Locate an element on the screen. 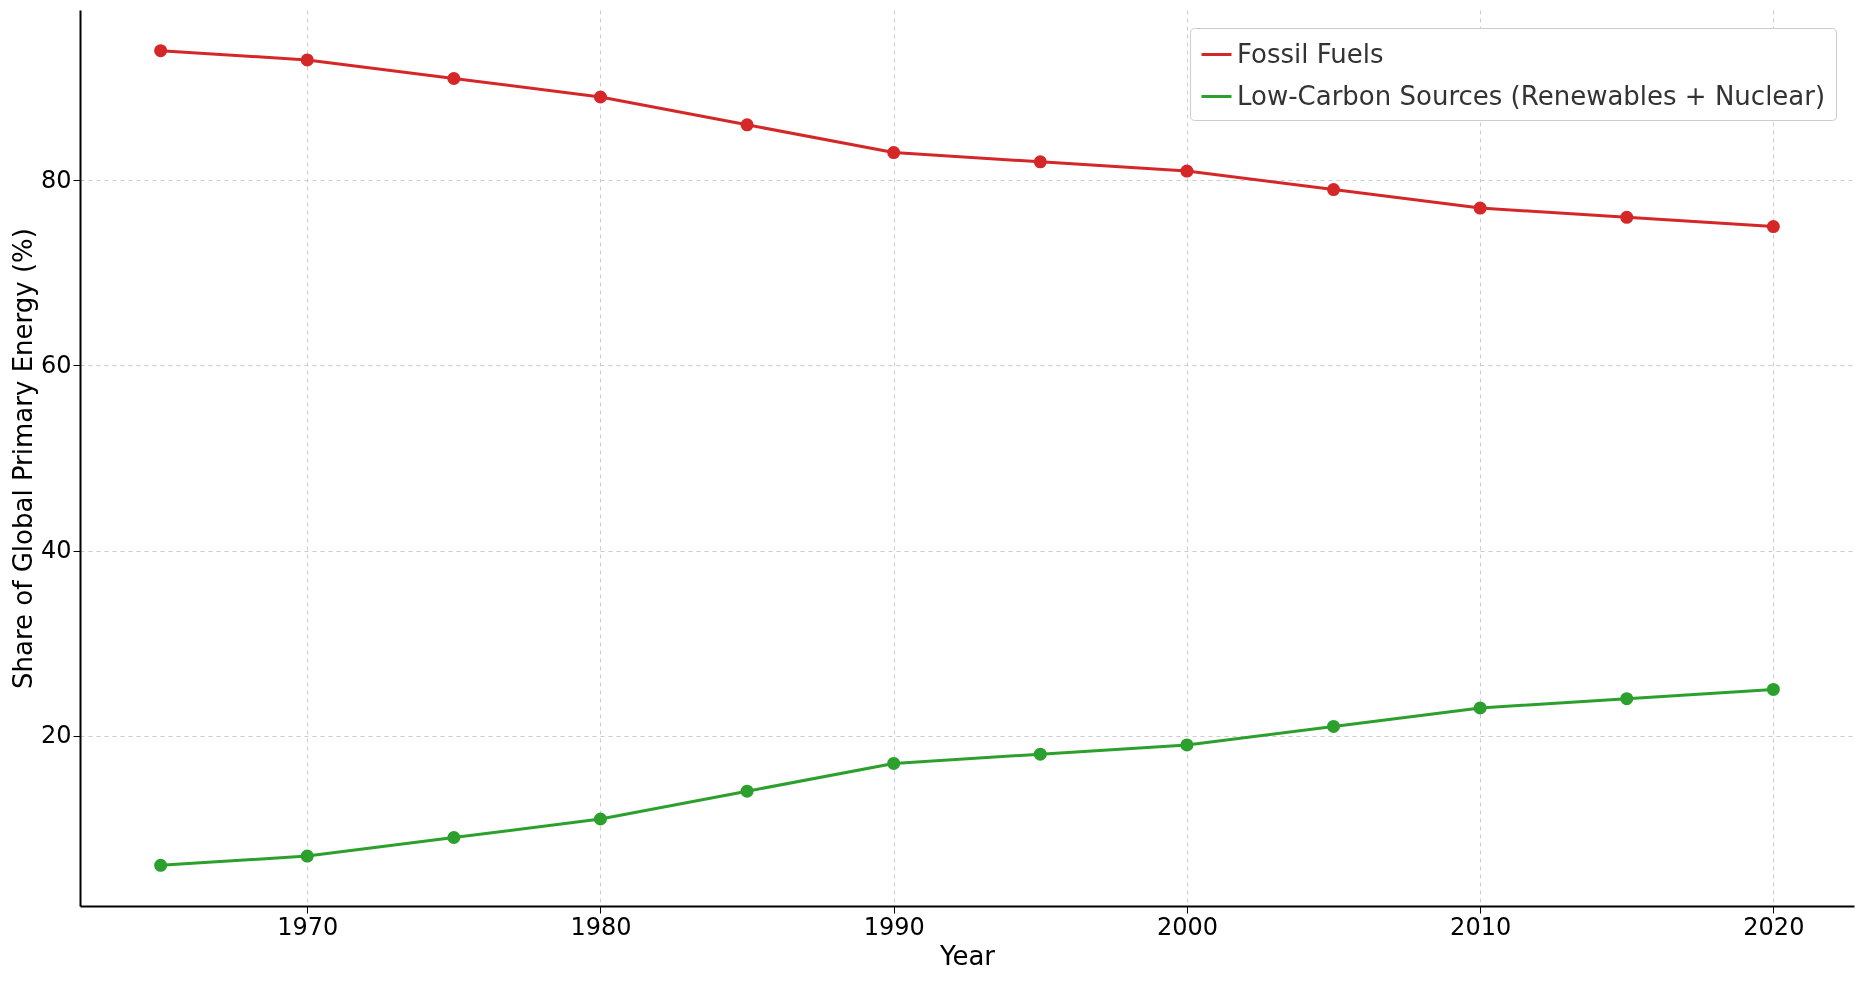 This screenshot has width=1872, height=986. x-axis-title: Year is located at coordinates (967, 955).